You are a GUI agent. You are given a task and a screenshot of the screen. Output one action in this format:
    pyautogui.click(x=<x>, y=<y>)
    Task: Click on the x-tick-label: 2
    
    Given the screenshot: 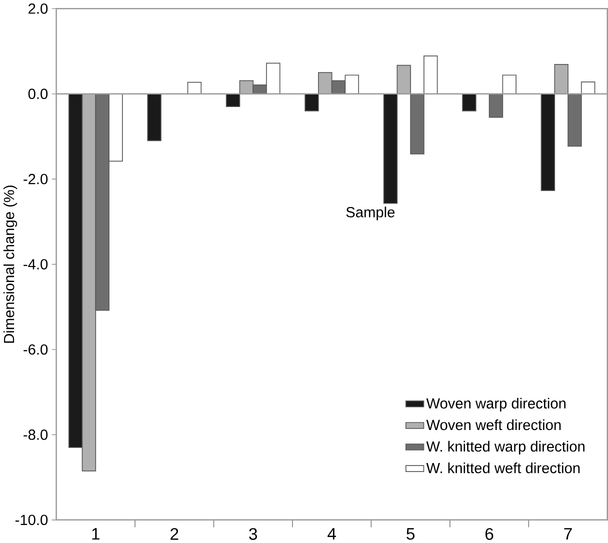 What is the action you would take?
    pyautogui.click(x=174, y=534)
    